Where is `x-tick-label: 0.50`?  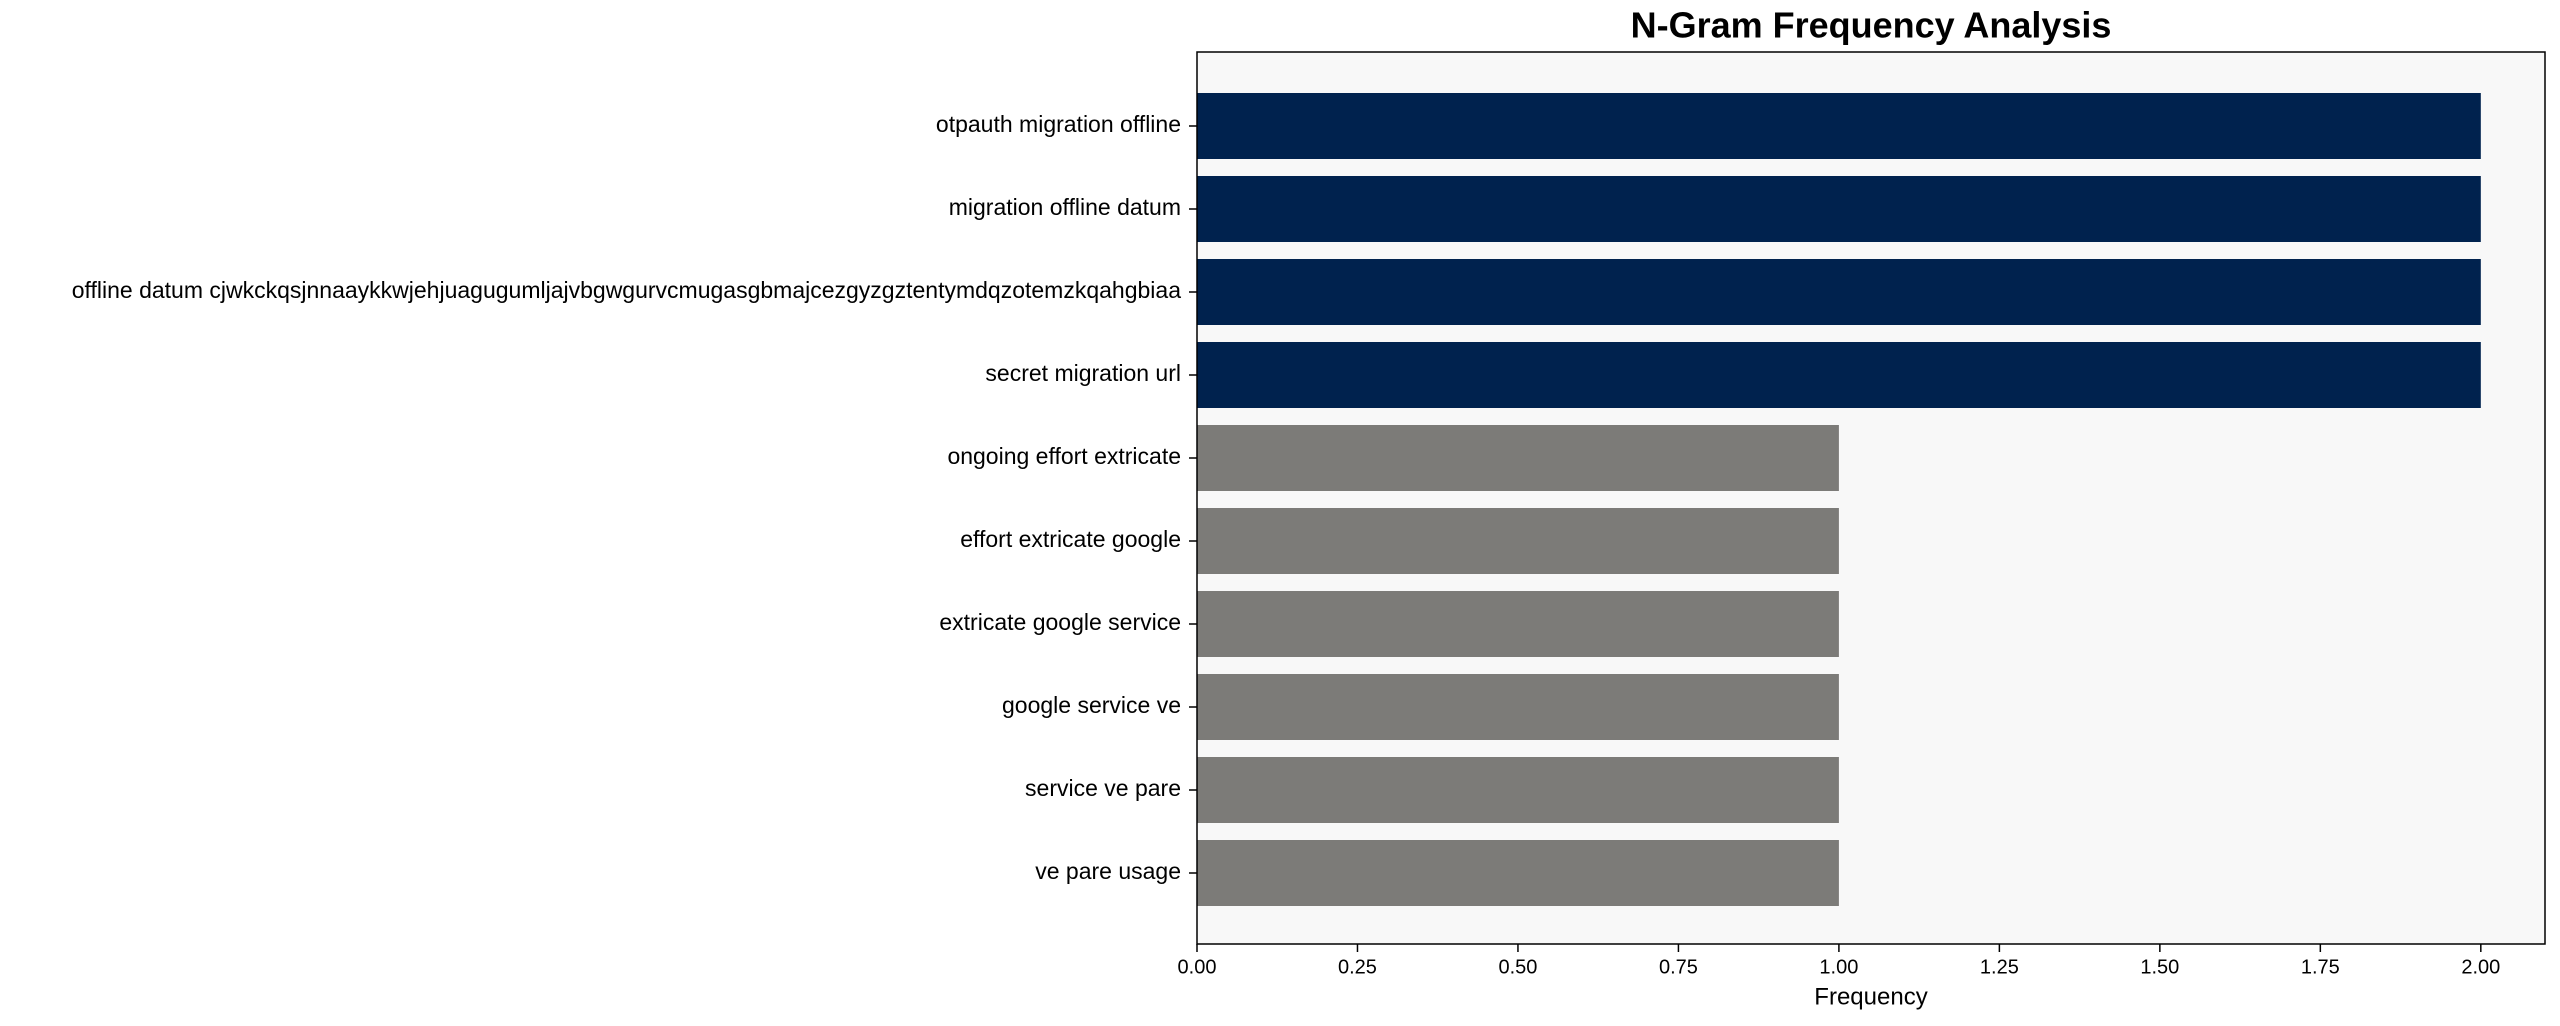 x-tick-label: 0.50 is located at coordinates (1517, 967).